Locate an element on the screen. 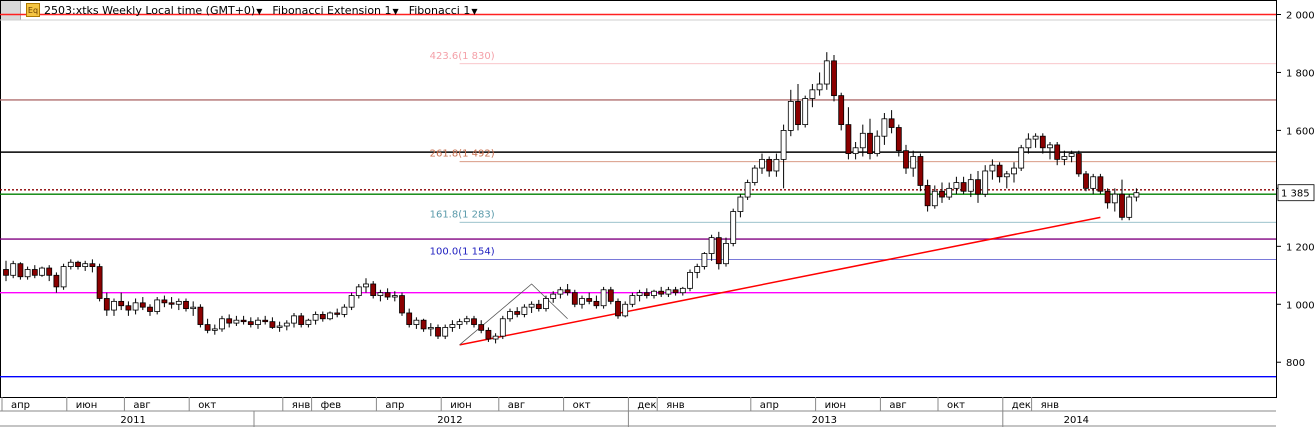 This screenshot has height=427, width=1316. year-label: 2014 is located at coordinates (1076, 420).